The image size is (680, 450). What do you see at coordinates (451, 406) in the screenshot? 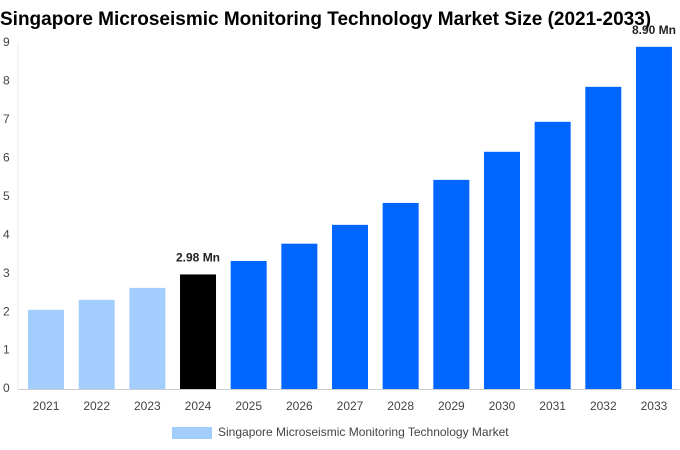
I see `x-tick-label: 2029` at bounding box center [451, 406].